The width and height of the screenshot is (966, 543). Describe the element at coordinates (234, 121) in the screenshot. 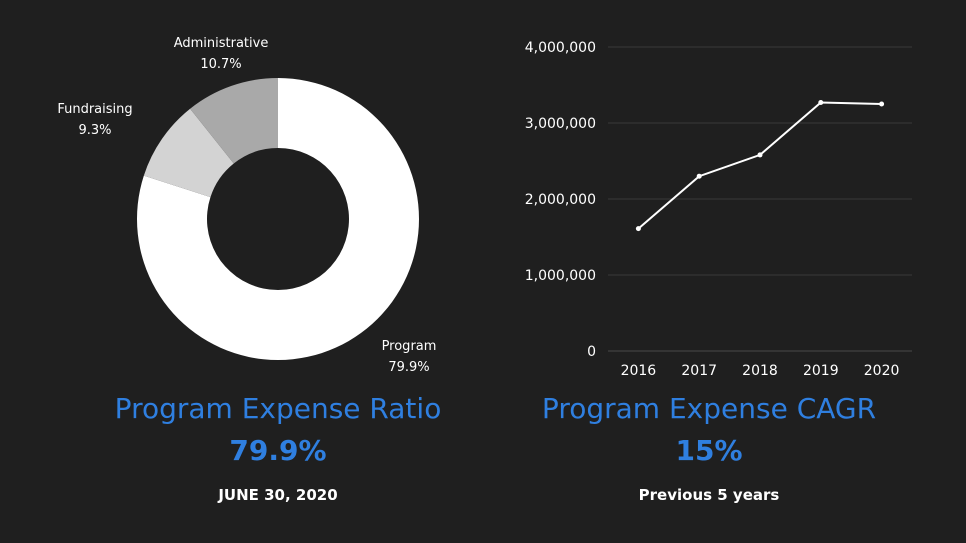

I see `donut-slice-administrative` at that location.